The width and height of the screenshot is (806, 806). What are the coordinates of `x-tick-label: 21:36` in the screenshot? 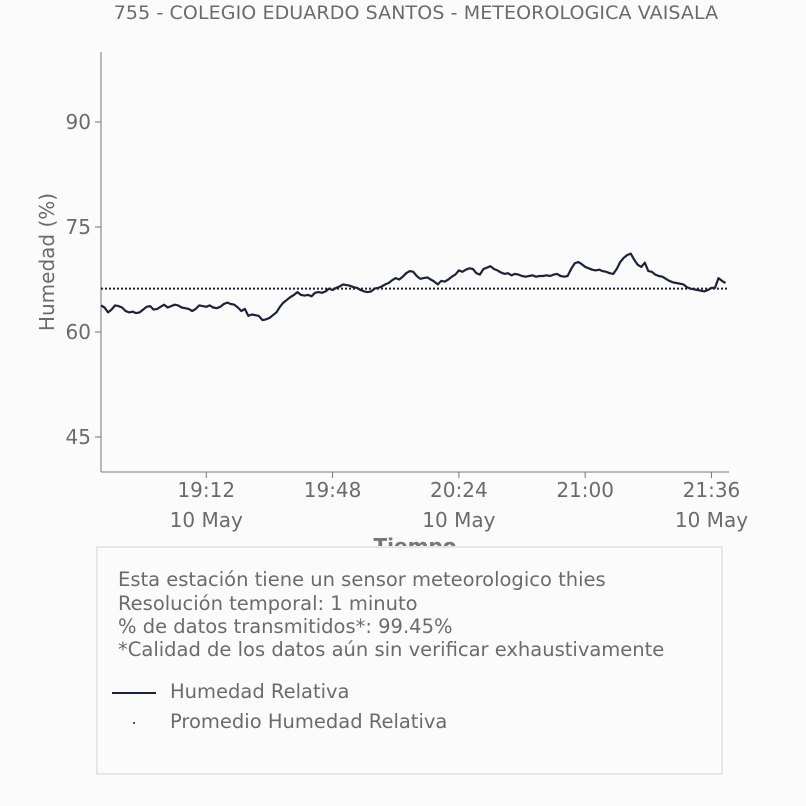 It's located at (712, 490).